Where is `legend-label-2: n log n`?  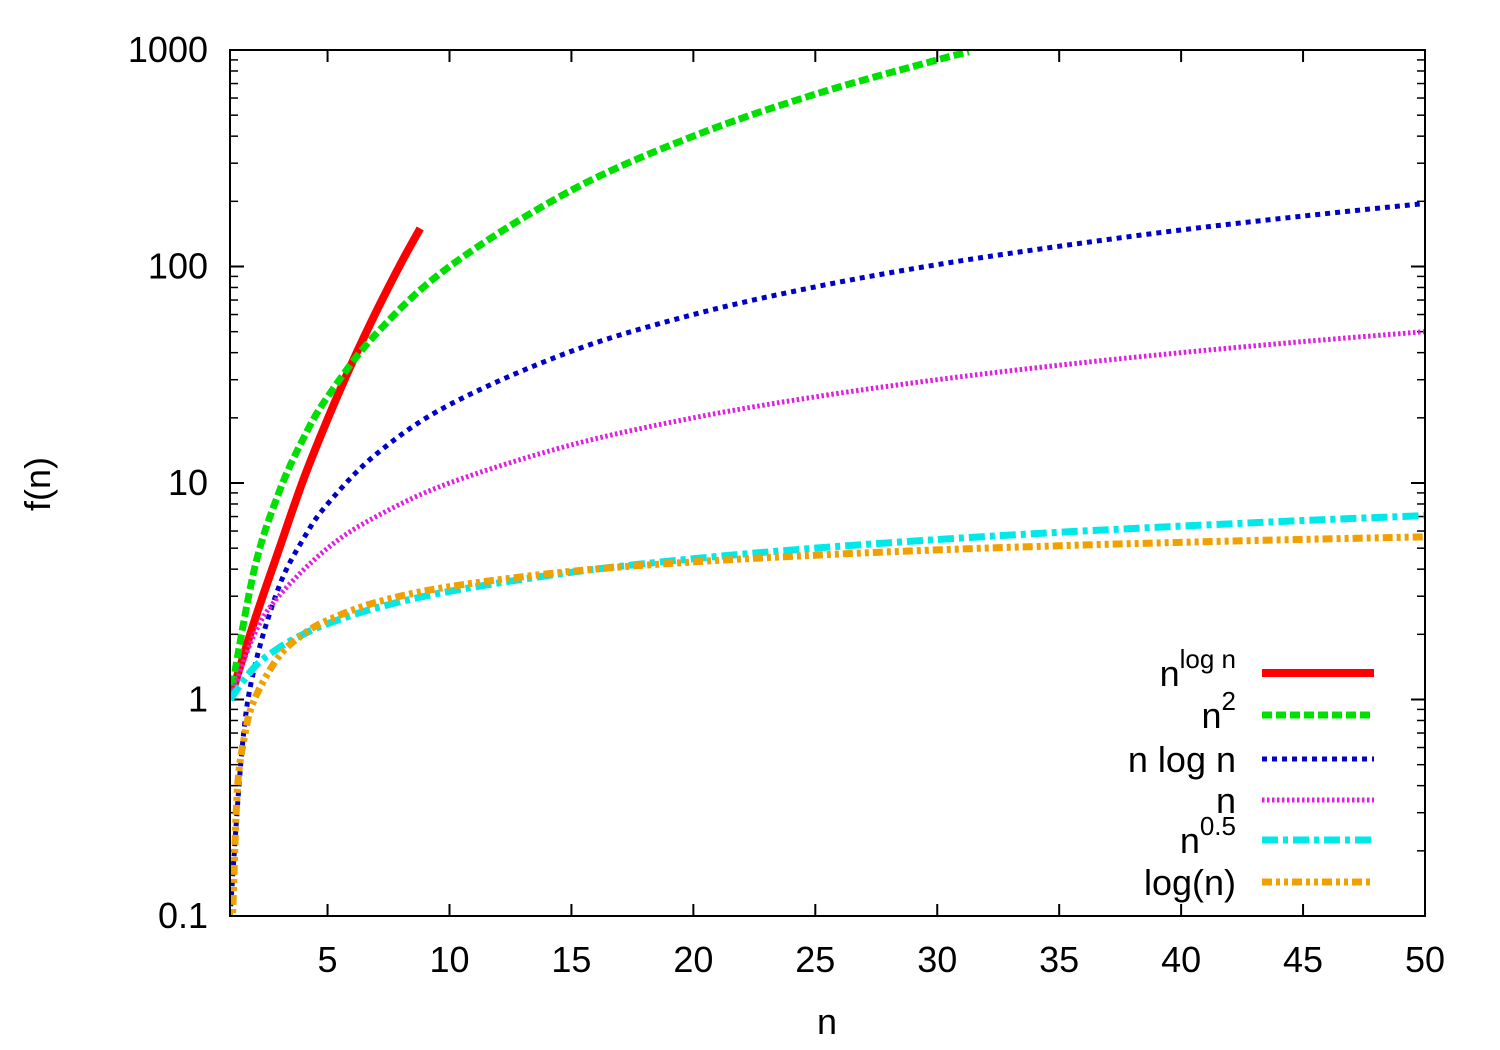
legend-label-2: n log n is located at coordinates (1182, 759).